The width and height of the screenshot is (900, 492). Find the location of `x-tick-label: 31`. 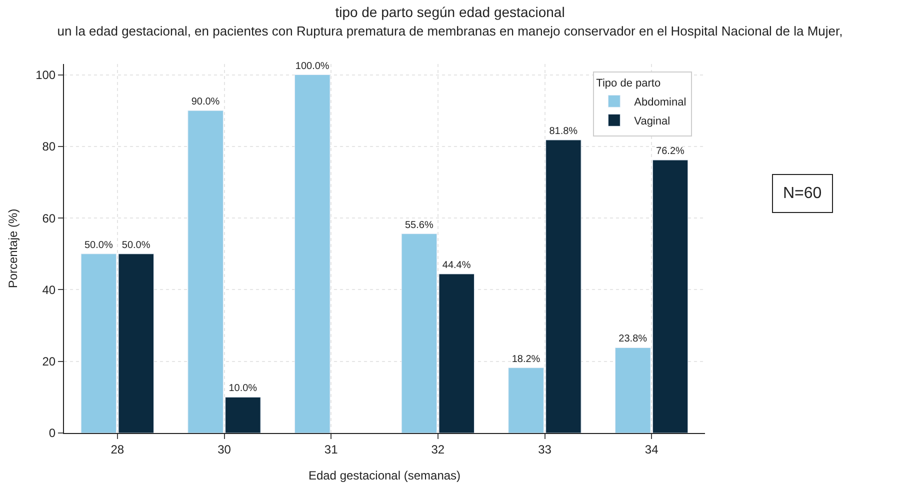

x-tick-label: 31 is located at coordinates (331, 449).